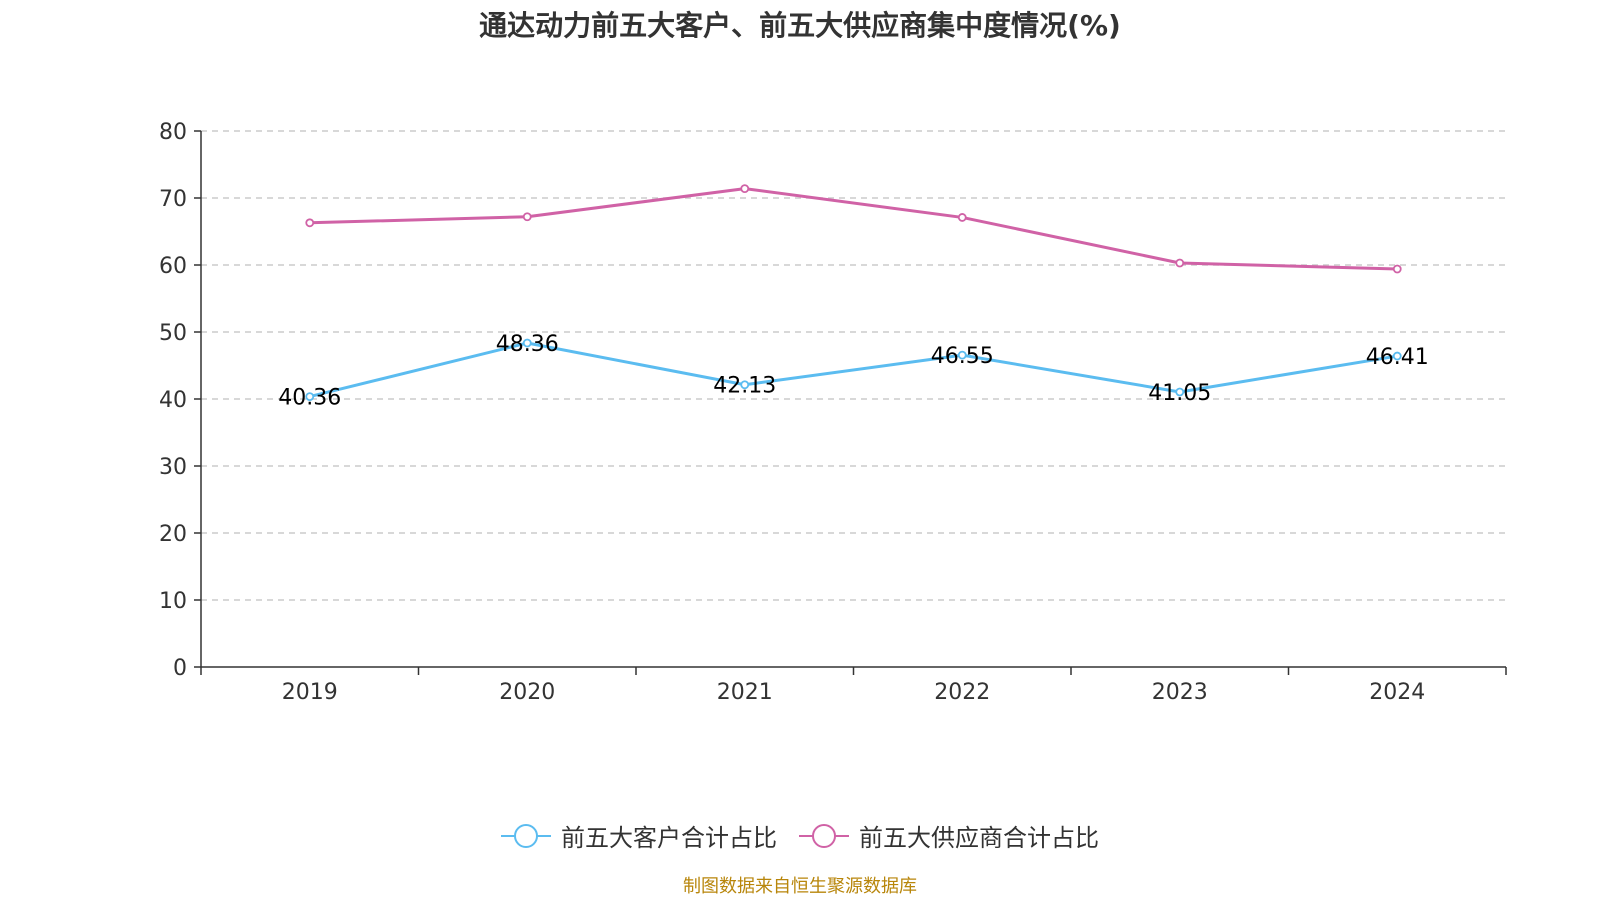 The image size is (1600, 900). Describe the element at coordinates (745, 692) in the screenshot. I see `x-tick-label-2021: 2021` at that location.